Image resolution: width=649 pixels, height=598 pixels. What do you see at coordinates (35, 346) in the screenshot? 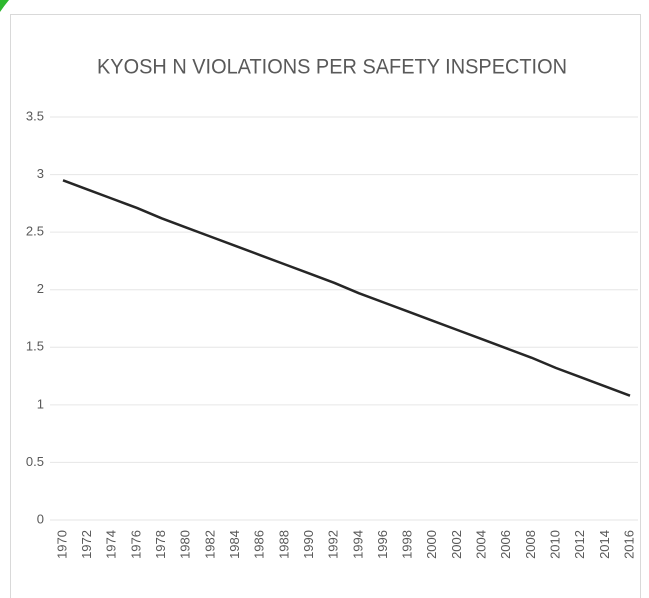
I see `y-tick-label: 1.5` at bounding box center [35, 346].